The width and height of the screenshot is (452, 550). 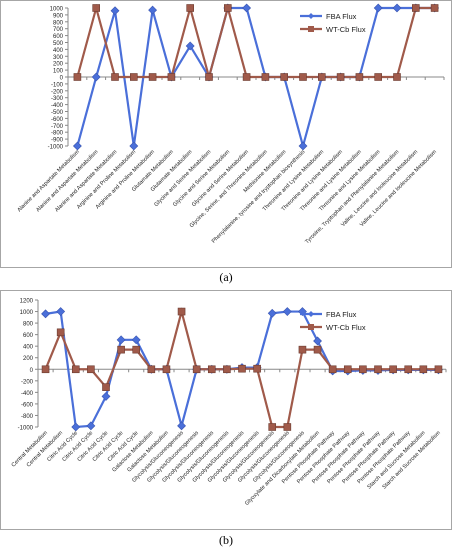 What do you see at coordinates (58, 16) in the screenshot?
I see `chart-a-y-tick-label: 900` at bounding box center [58, 16].